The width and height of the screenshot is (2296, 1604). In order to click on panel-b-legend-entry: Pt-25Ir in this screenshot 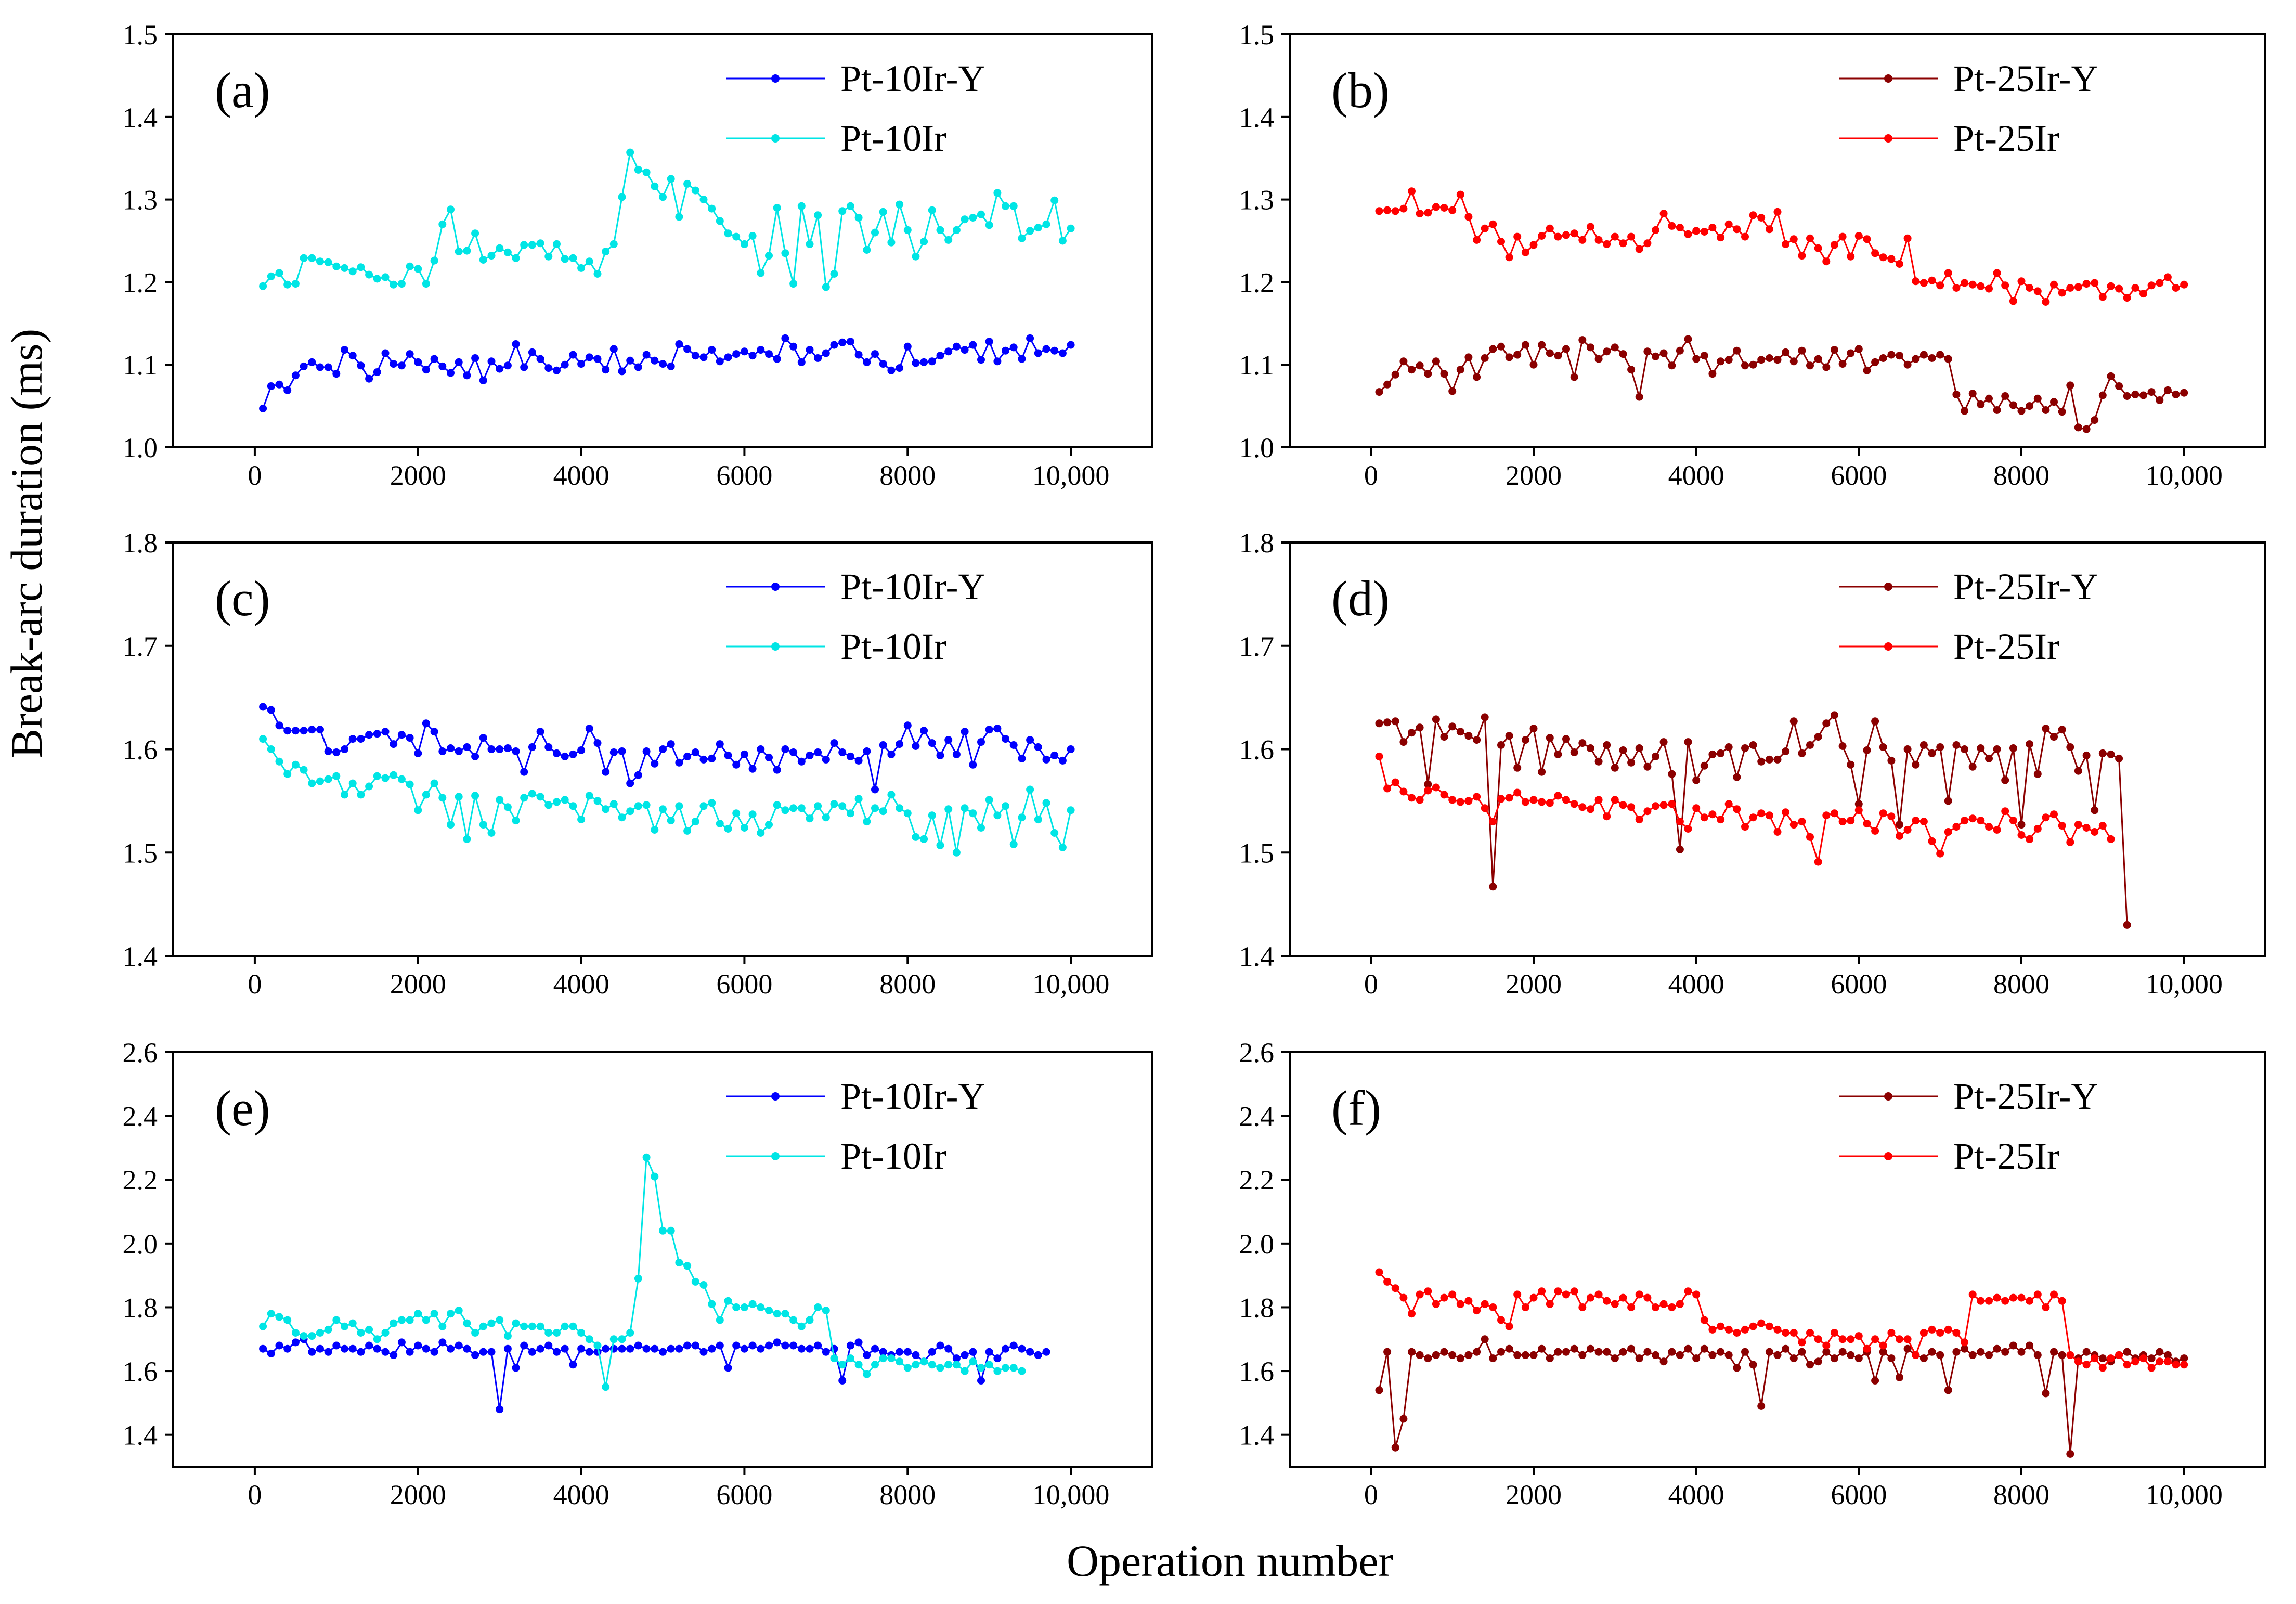, I will do `click(1949, 139)`.